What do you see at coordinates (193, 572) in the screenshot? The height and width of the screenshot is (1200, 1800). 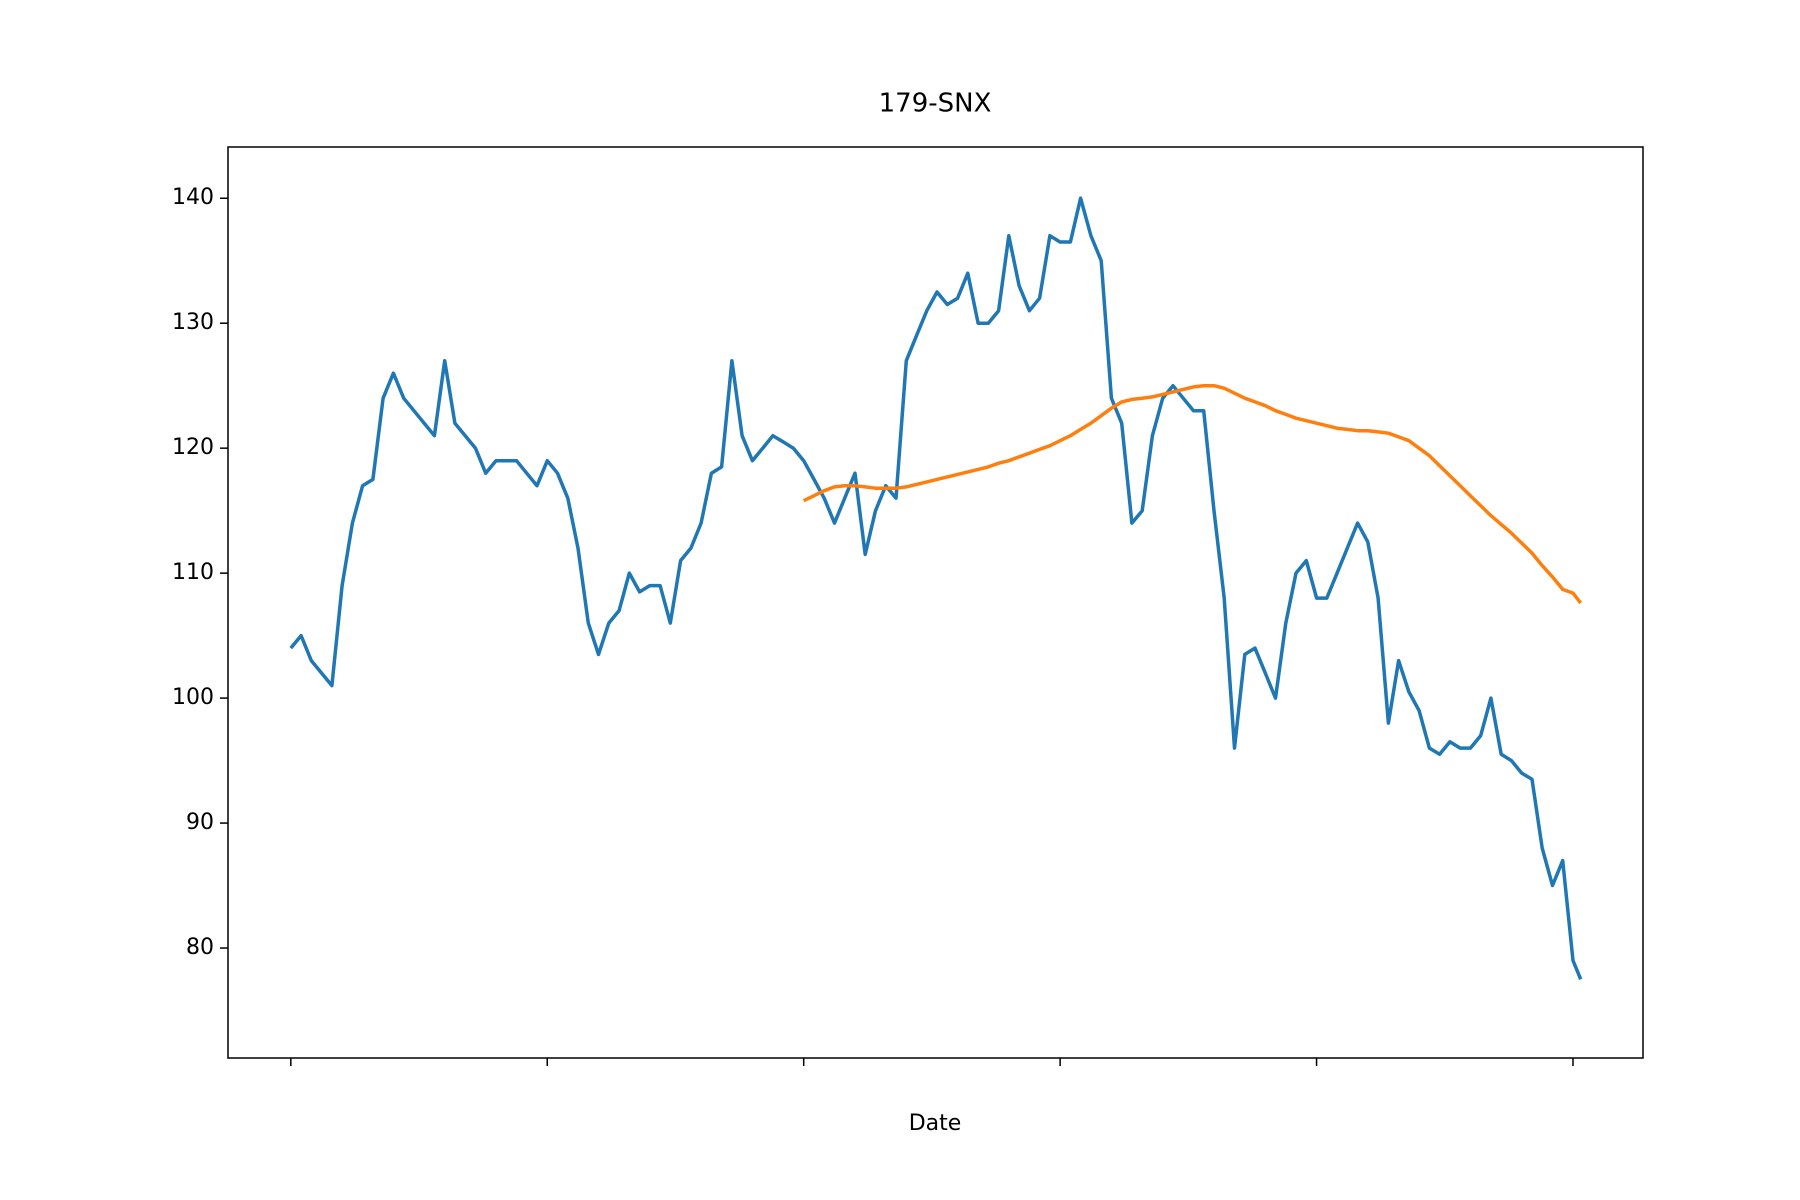 I see `y-tick-label: 110` at bounding box center [193, 572].